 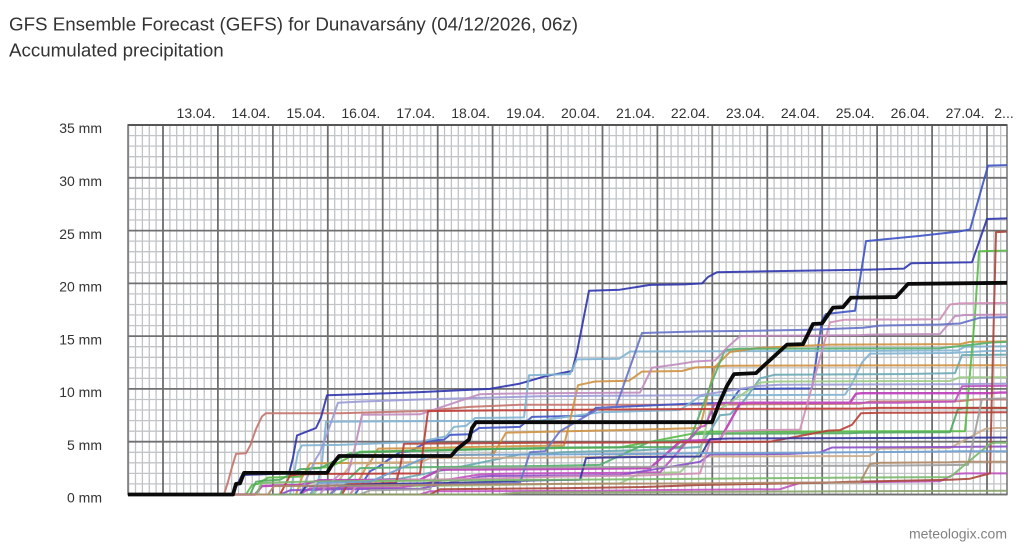 I want to click on svg-text: 5 mm, so click(x=84, y=445).